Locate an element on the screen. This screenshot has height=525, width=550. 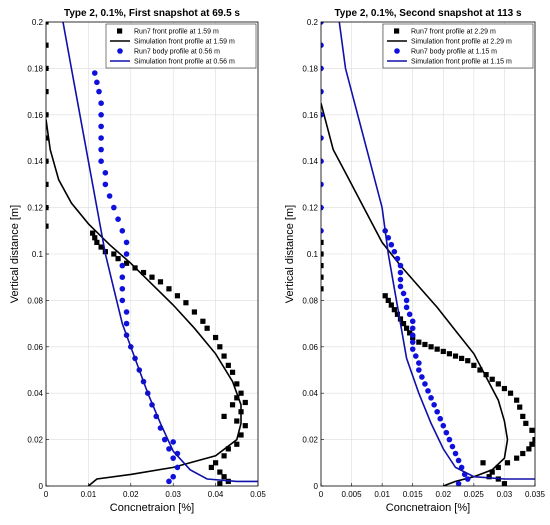
y-tick-label: 0.16 is located at coordinates (35, 115).